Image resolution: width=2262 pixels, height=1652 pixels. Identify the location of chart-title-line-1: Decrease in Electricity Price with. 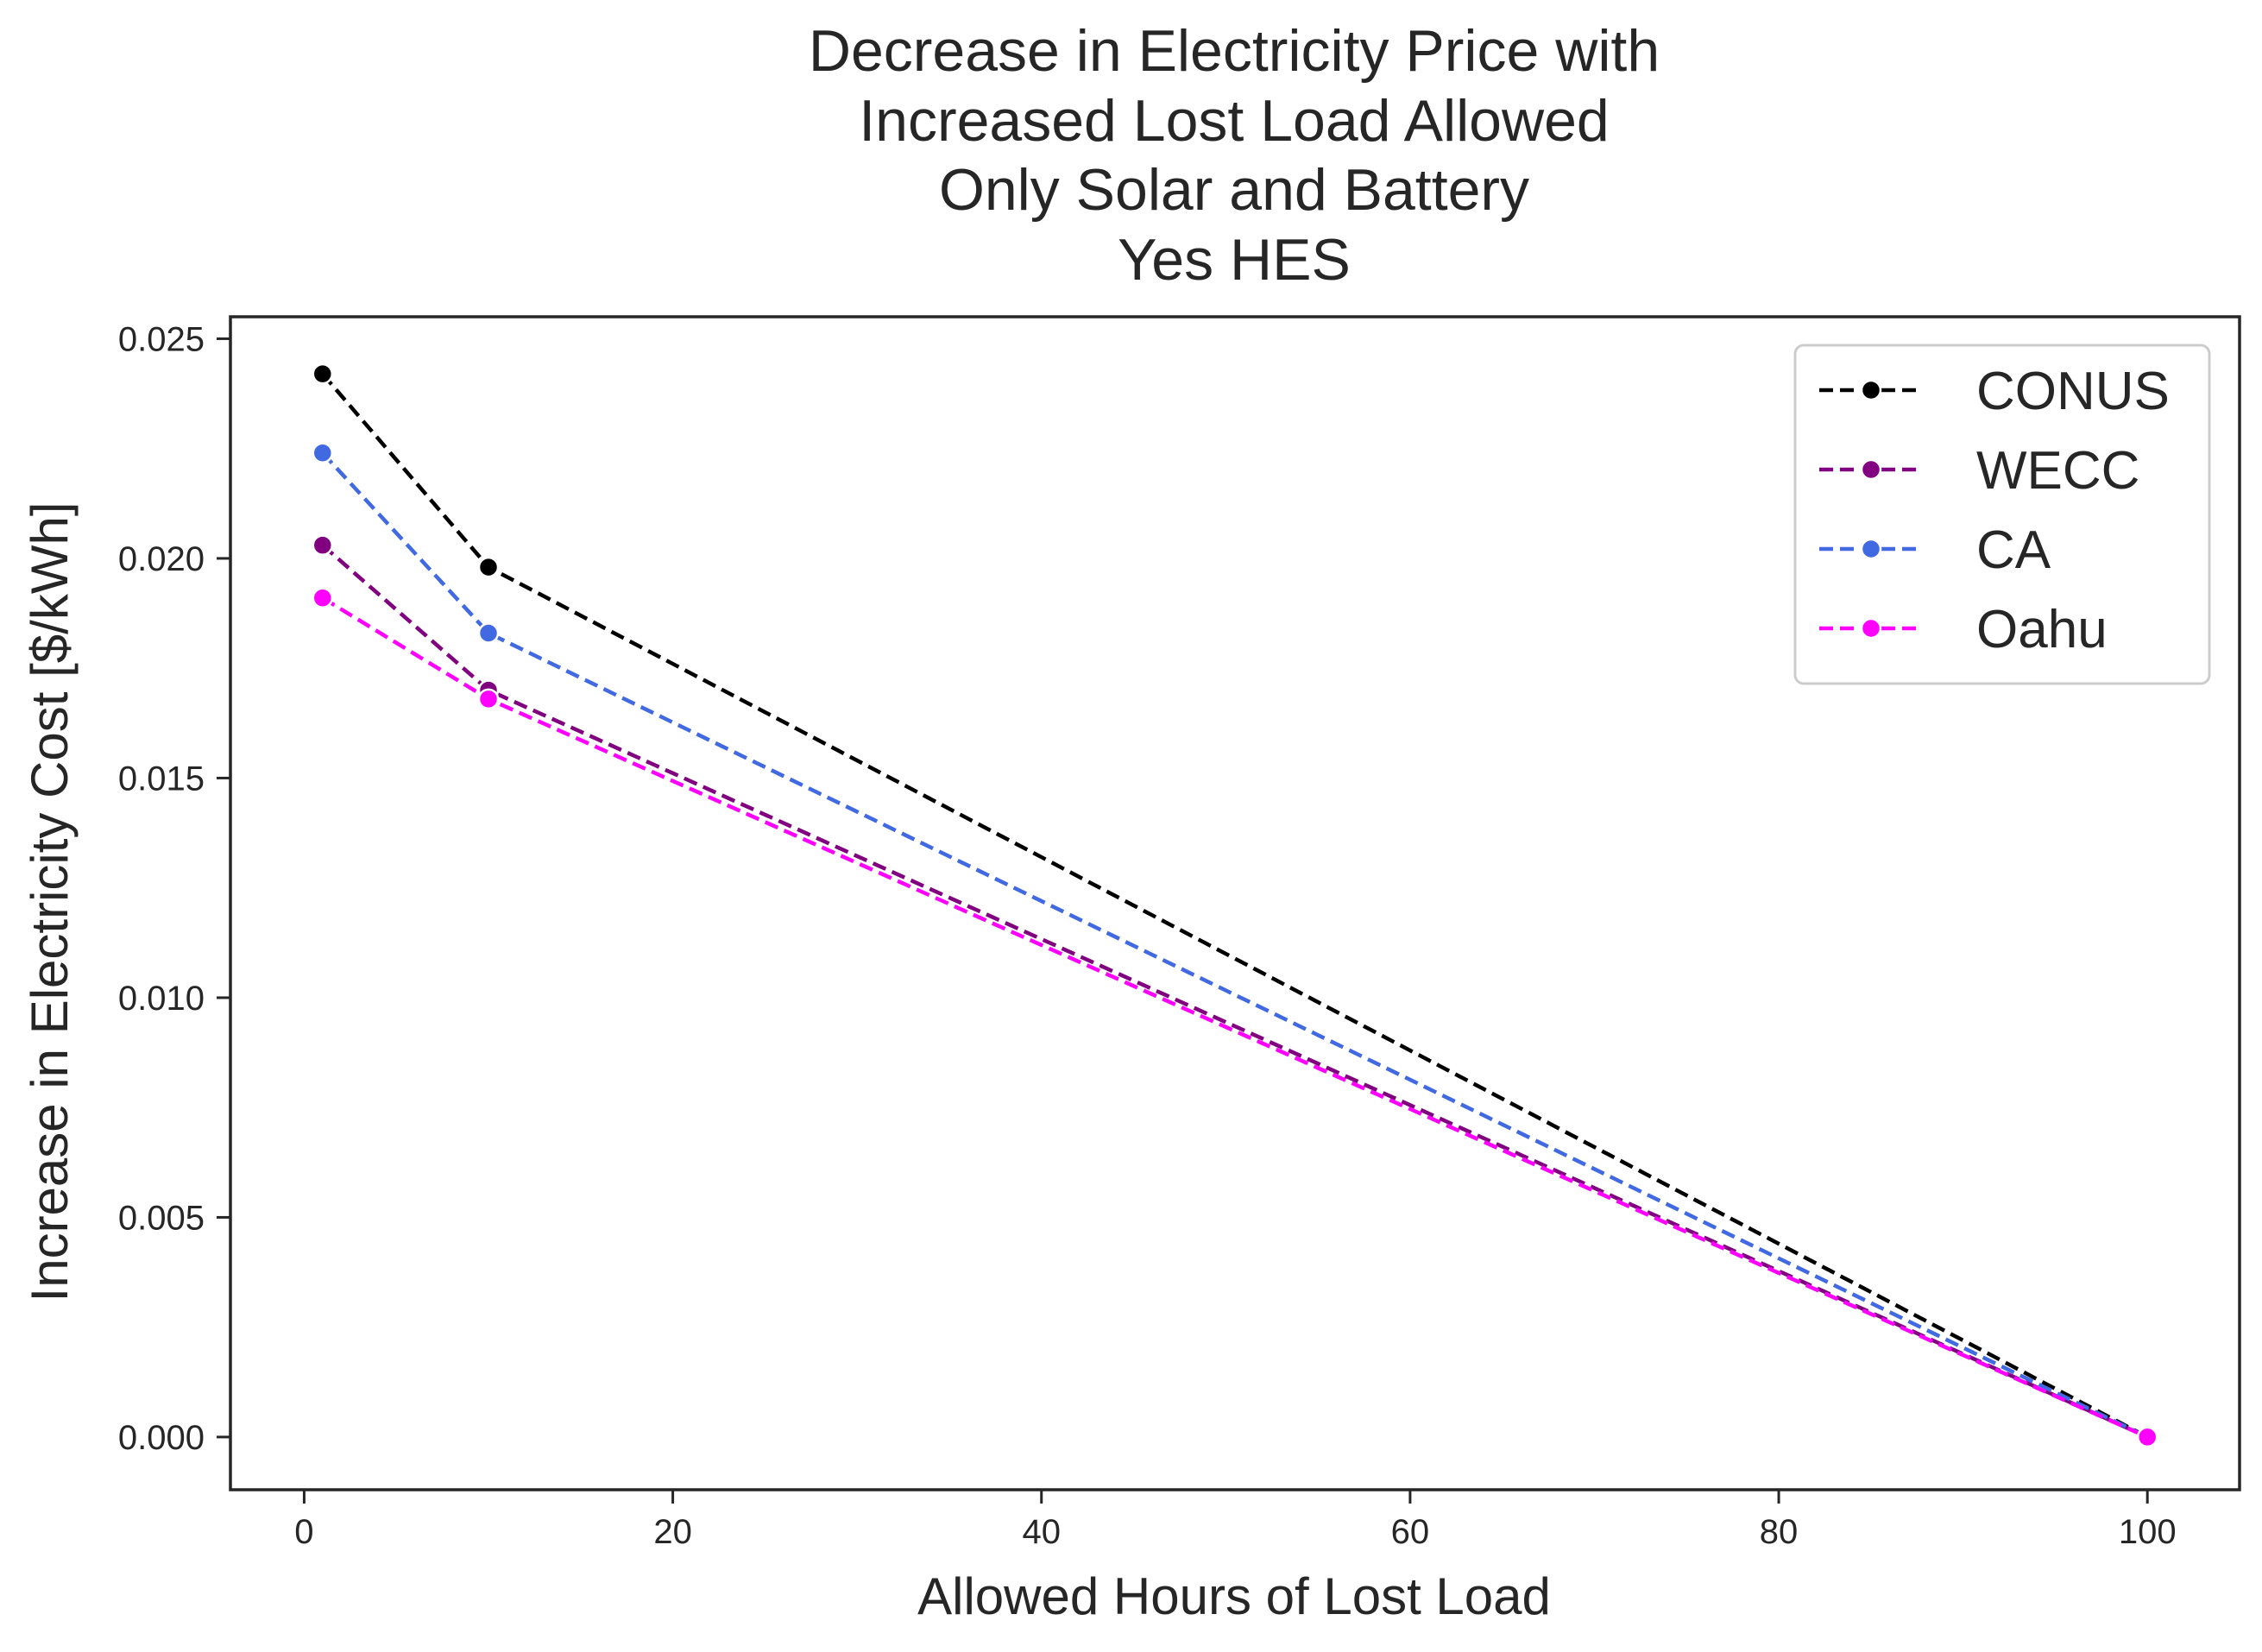
(1234, 51).